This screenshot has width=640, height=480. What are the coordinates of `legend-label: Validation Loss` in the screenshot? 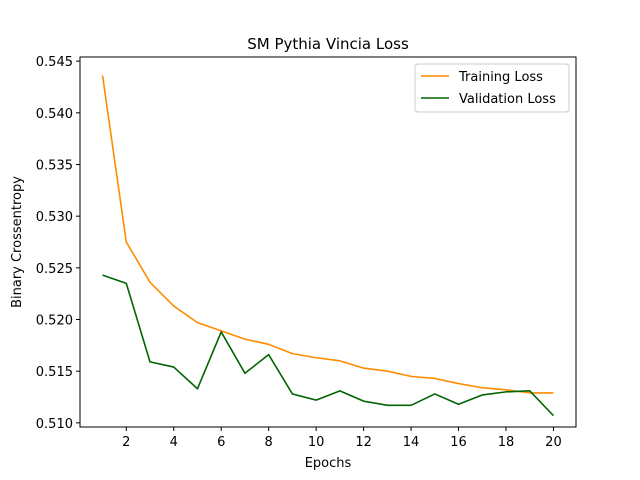 It's located at (507, 99).